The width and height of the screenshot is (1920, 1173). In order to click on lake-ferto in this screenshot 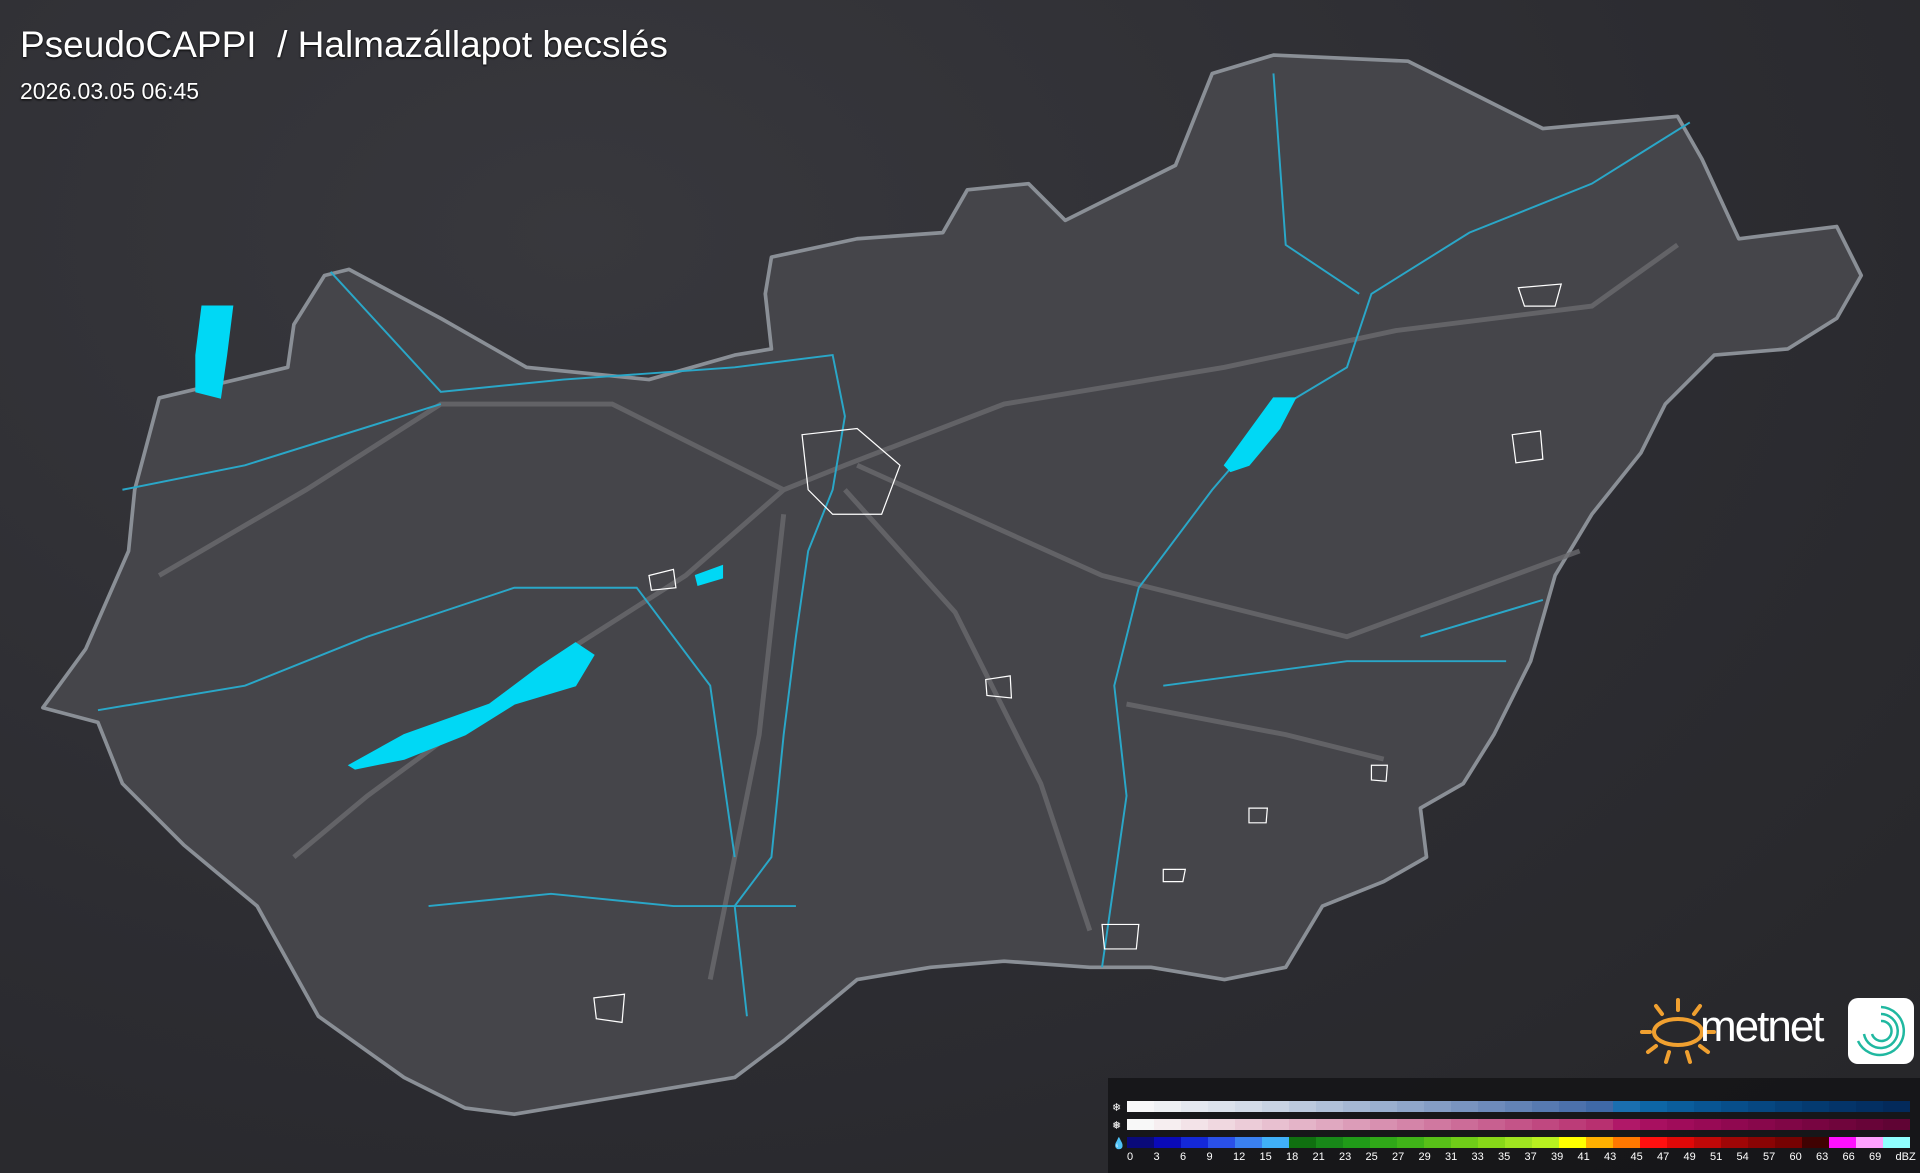, I will do `click(214, 352)`.